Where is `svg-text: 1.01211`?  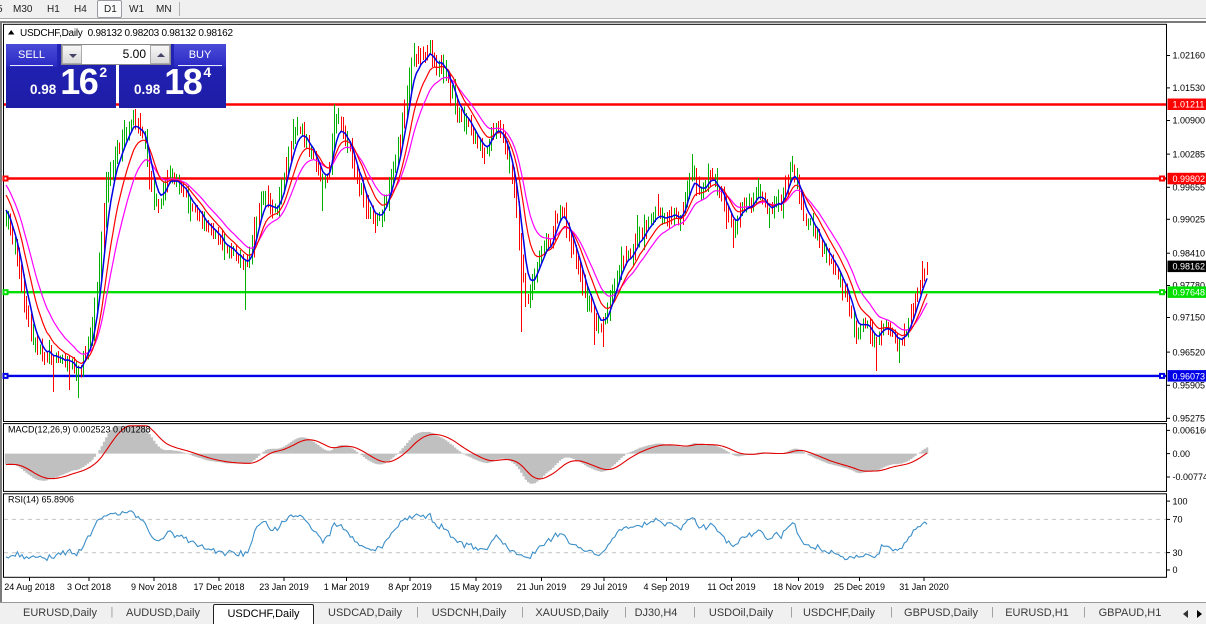 svg-text: 1.01211 is located at coordinates (1189, 105).